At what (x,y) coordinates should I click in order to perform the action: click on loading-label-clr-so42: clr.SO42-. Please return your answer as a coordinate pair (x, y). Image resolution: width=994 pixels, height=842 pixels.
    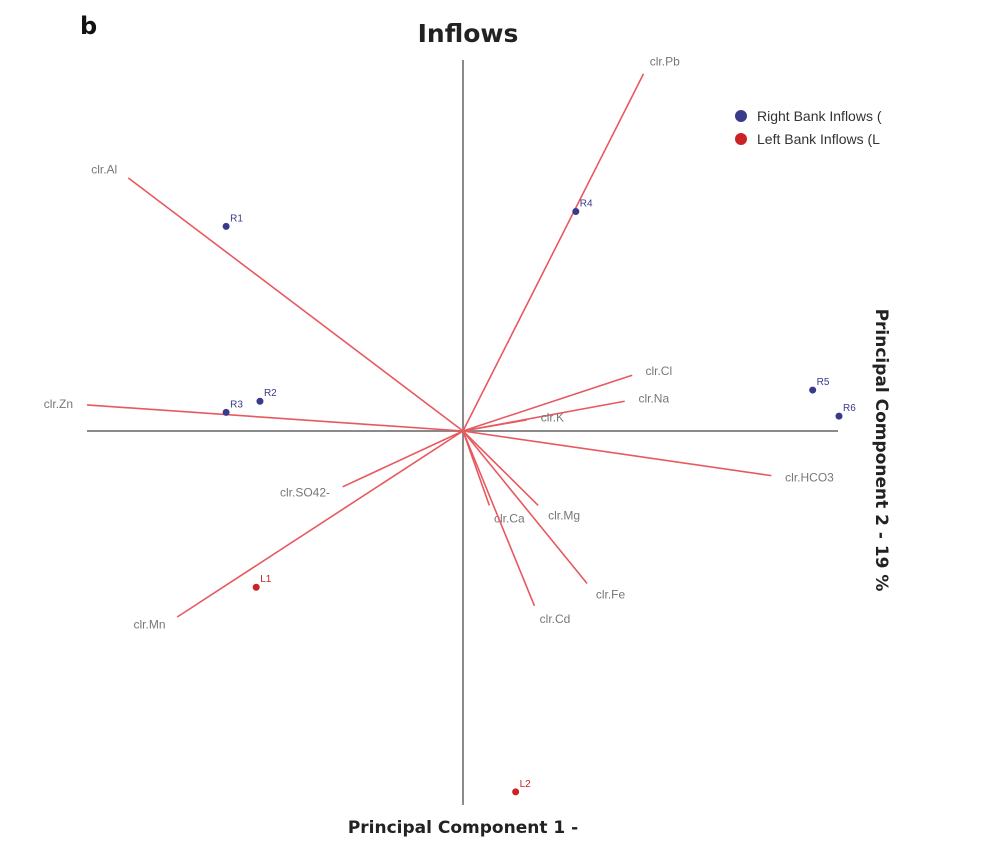
    Looking at the image, I should click on (305, 493).